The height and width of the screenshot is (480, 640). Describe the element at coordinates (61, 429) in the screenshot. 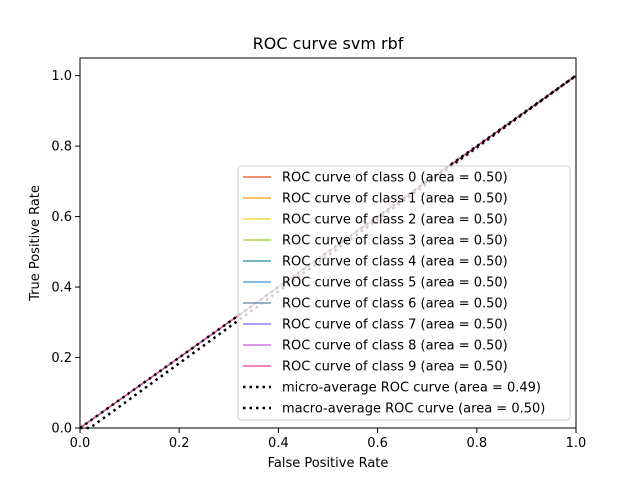

I see `y-tick-label-0: 0.0` at that location.